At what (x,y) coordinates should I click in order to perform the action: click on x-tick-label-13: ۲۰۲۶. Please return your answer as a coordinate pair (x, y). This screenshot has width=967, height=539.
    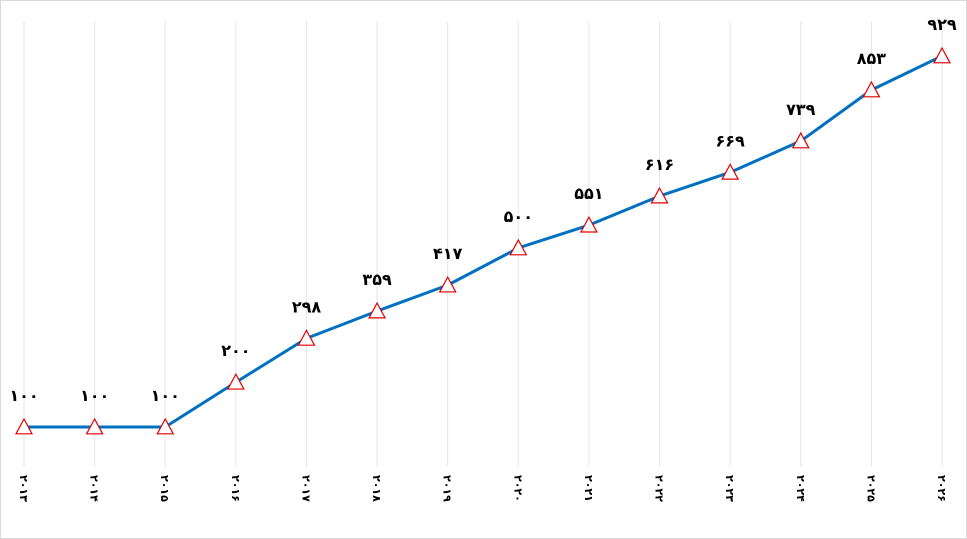
    Looking at the image, I should click on (941, 488).